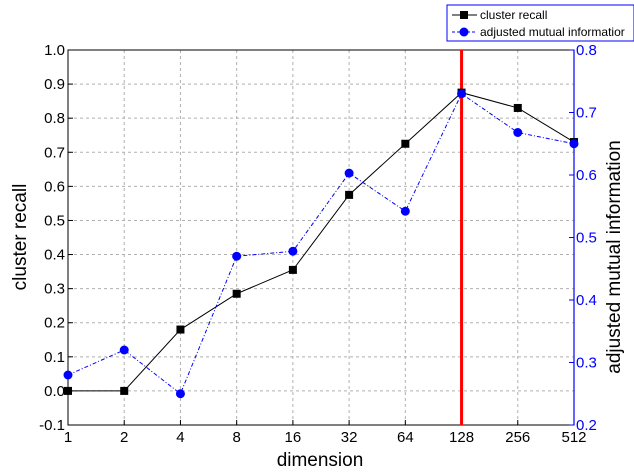 This screenshot has height=472, width=634. What do you see at coordinates (52, 425) in the screenshot?
I see `y-tick-label: -0.1` at bounding box center [52, 425].